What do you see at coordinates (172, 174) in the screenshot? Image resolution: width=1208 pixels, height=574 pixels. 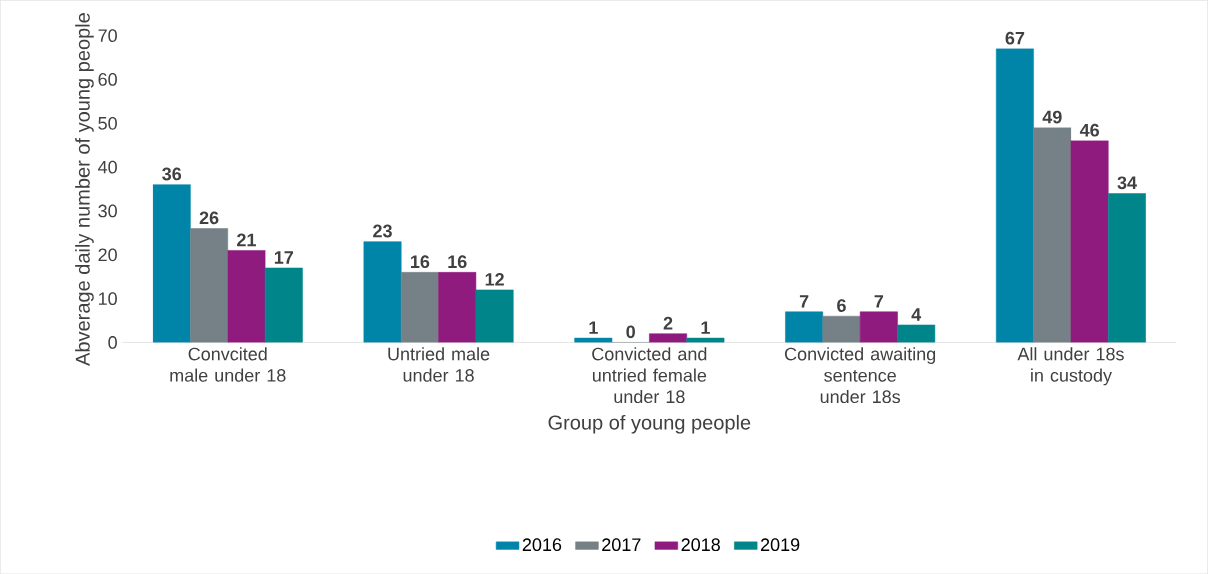 I see `data-label: 36` at bounding box center [172, 174].